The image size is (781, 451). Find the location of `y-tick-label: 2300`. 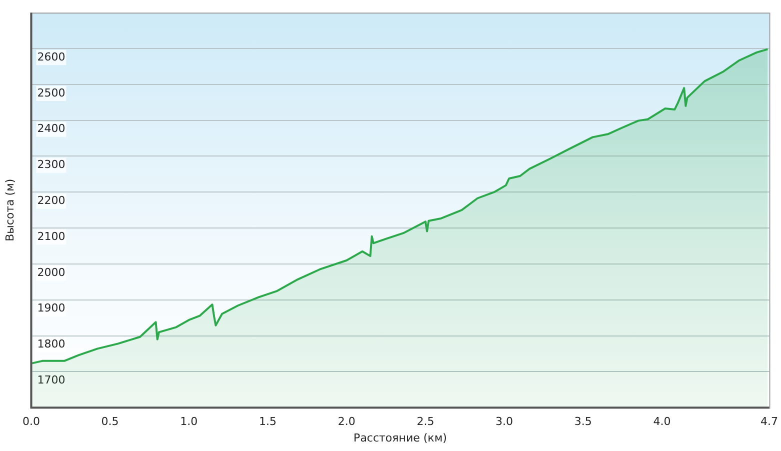

y-tick-label: 2300 is located at coordinates (51, 165).